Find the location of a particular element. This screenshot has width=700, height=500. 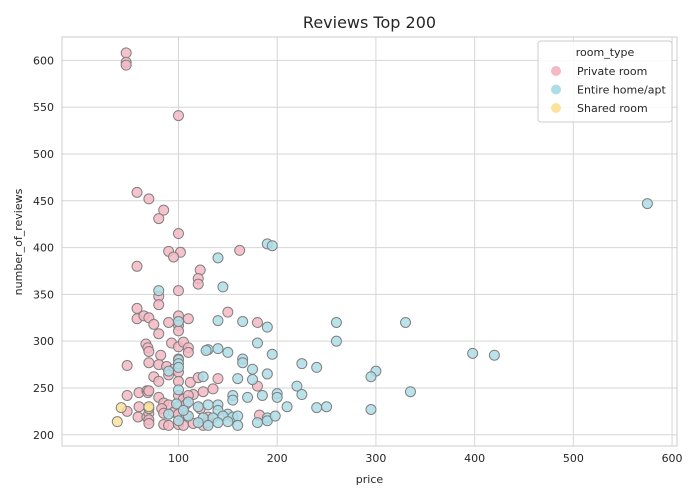

x-tick-labels: 100 200 300 400 500 600 is located at coordinates (425, 458).